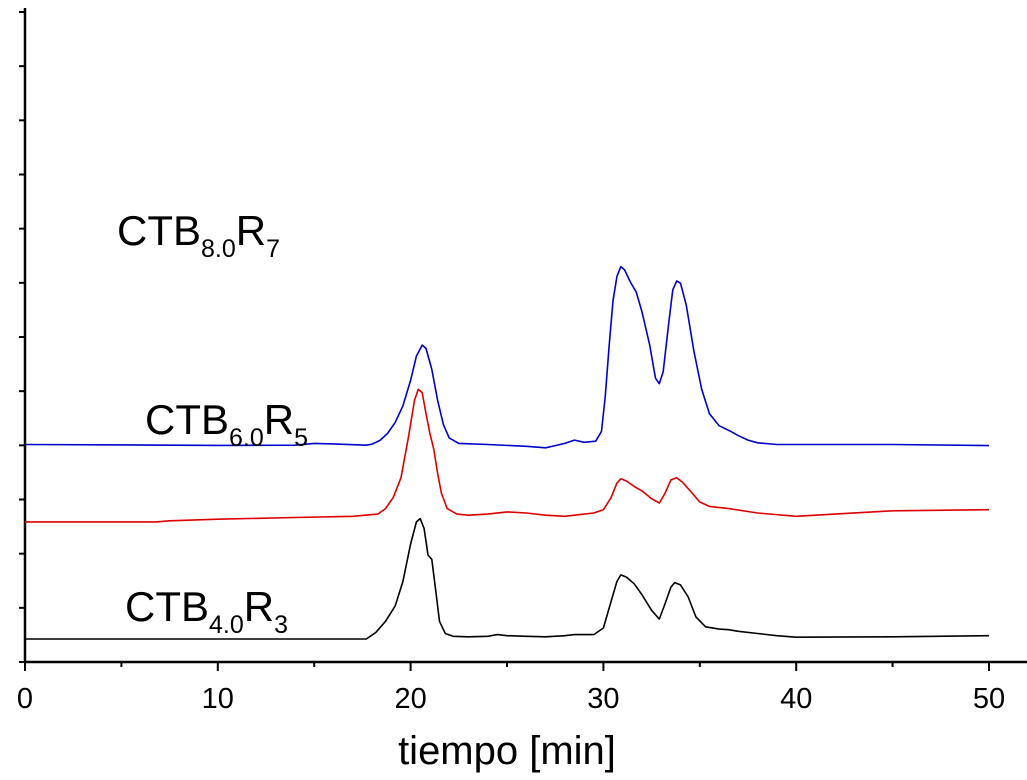  I want to click on x-tick-label: 30, so click(603, 699).